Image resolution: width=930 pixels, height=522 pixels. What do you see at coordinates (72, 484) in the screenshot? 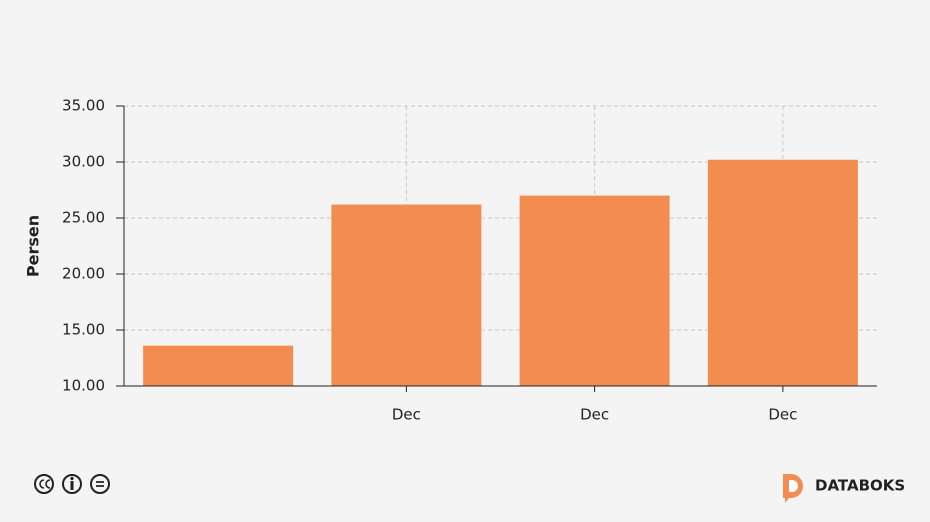
I see `license-icons` at bounding box center [72, 484].